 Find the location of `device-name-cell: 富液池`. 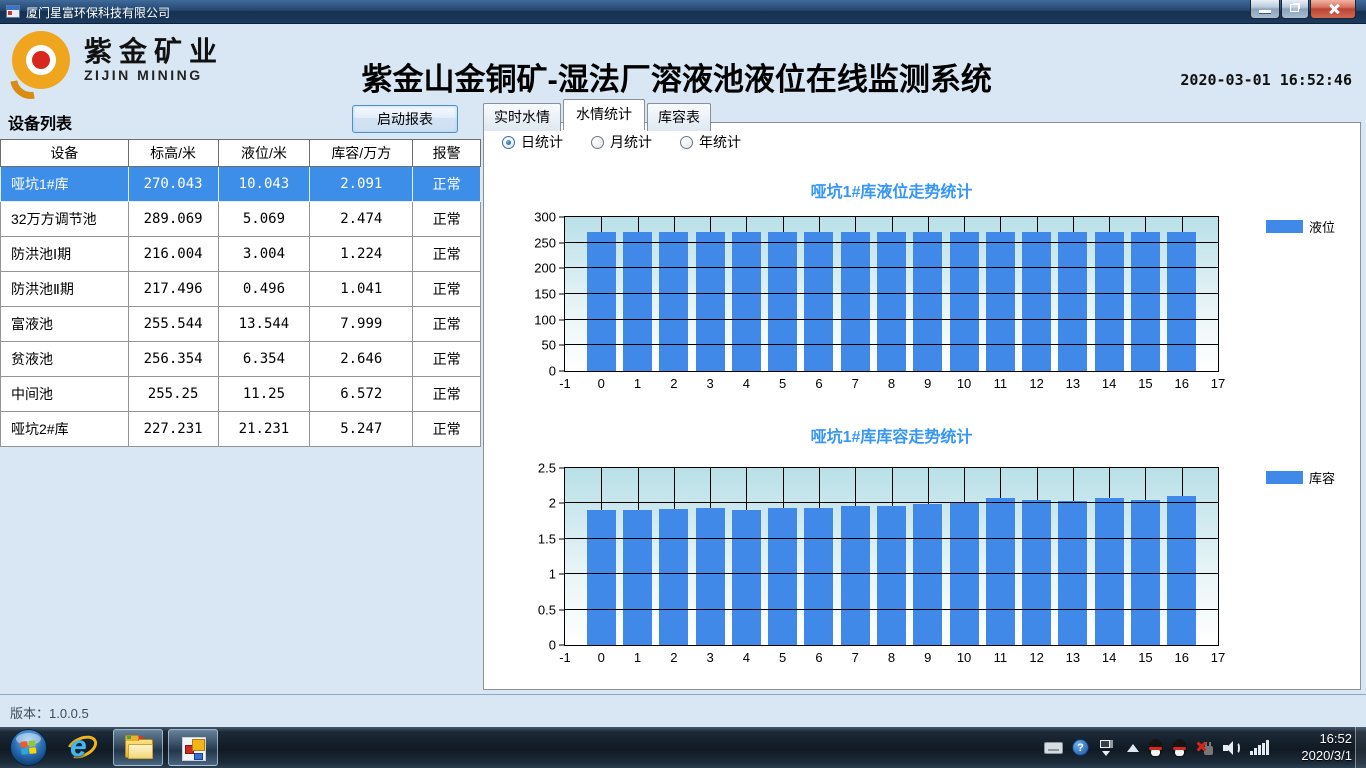

device-name-cell: 富液池 is located at coordinates (64, 324).